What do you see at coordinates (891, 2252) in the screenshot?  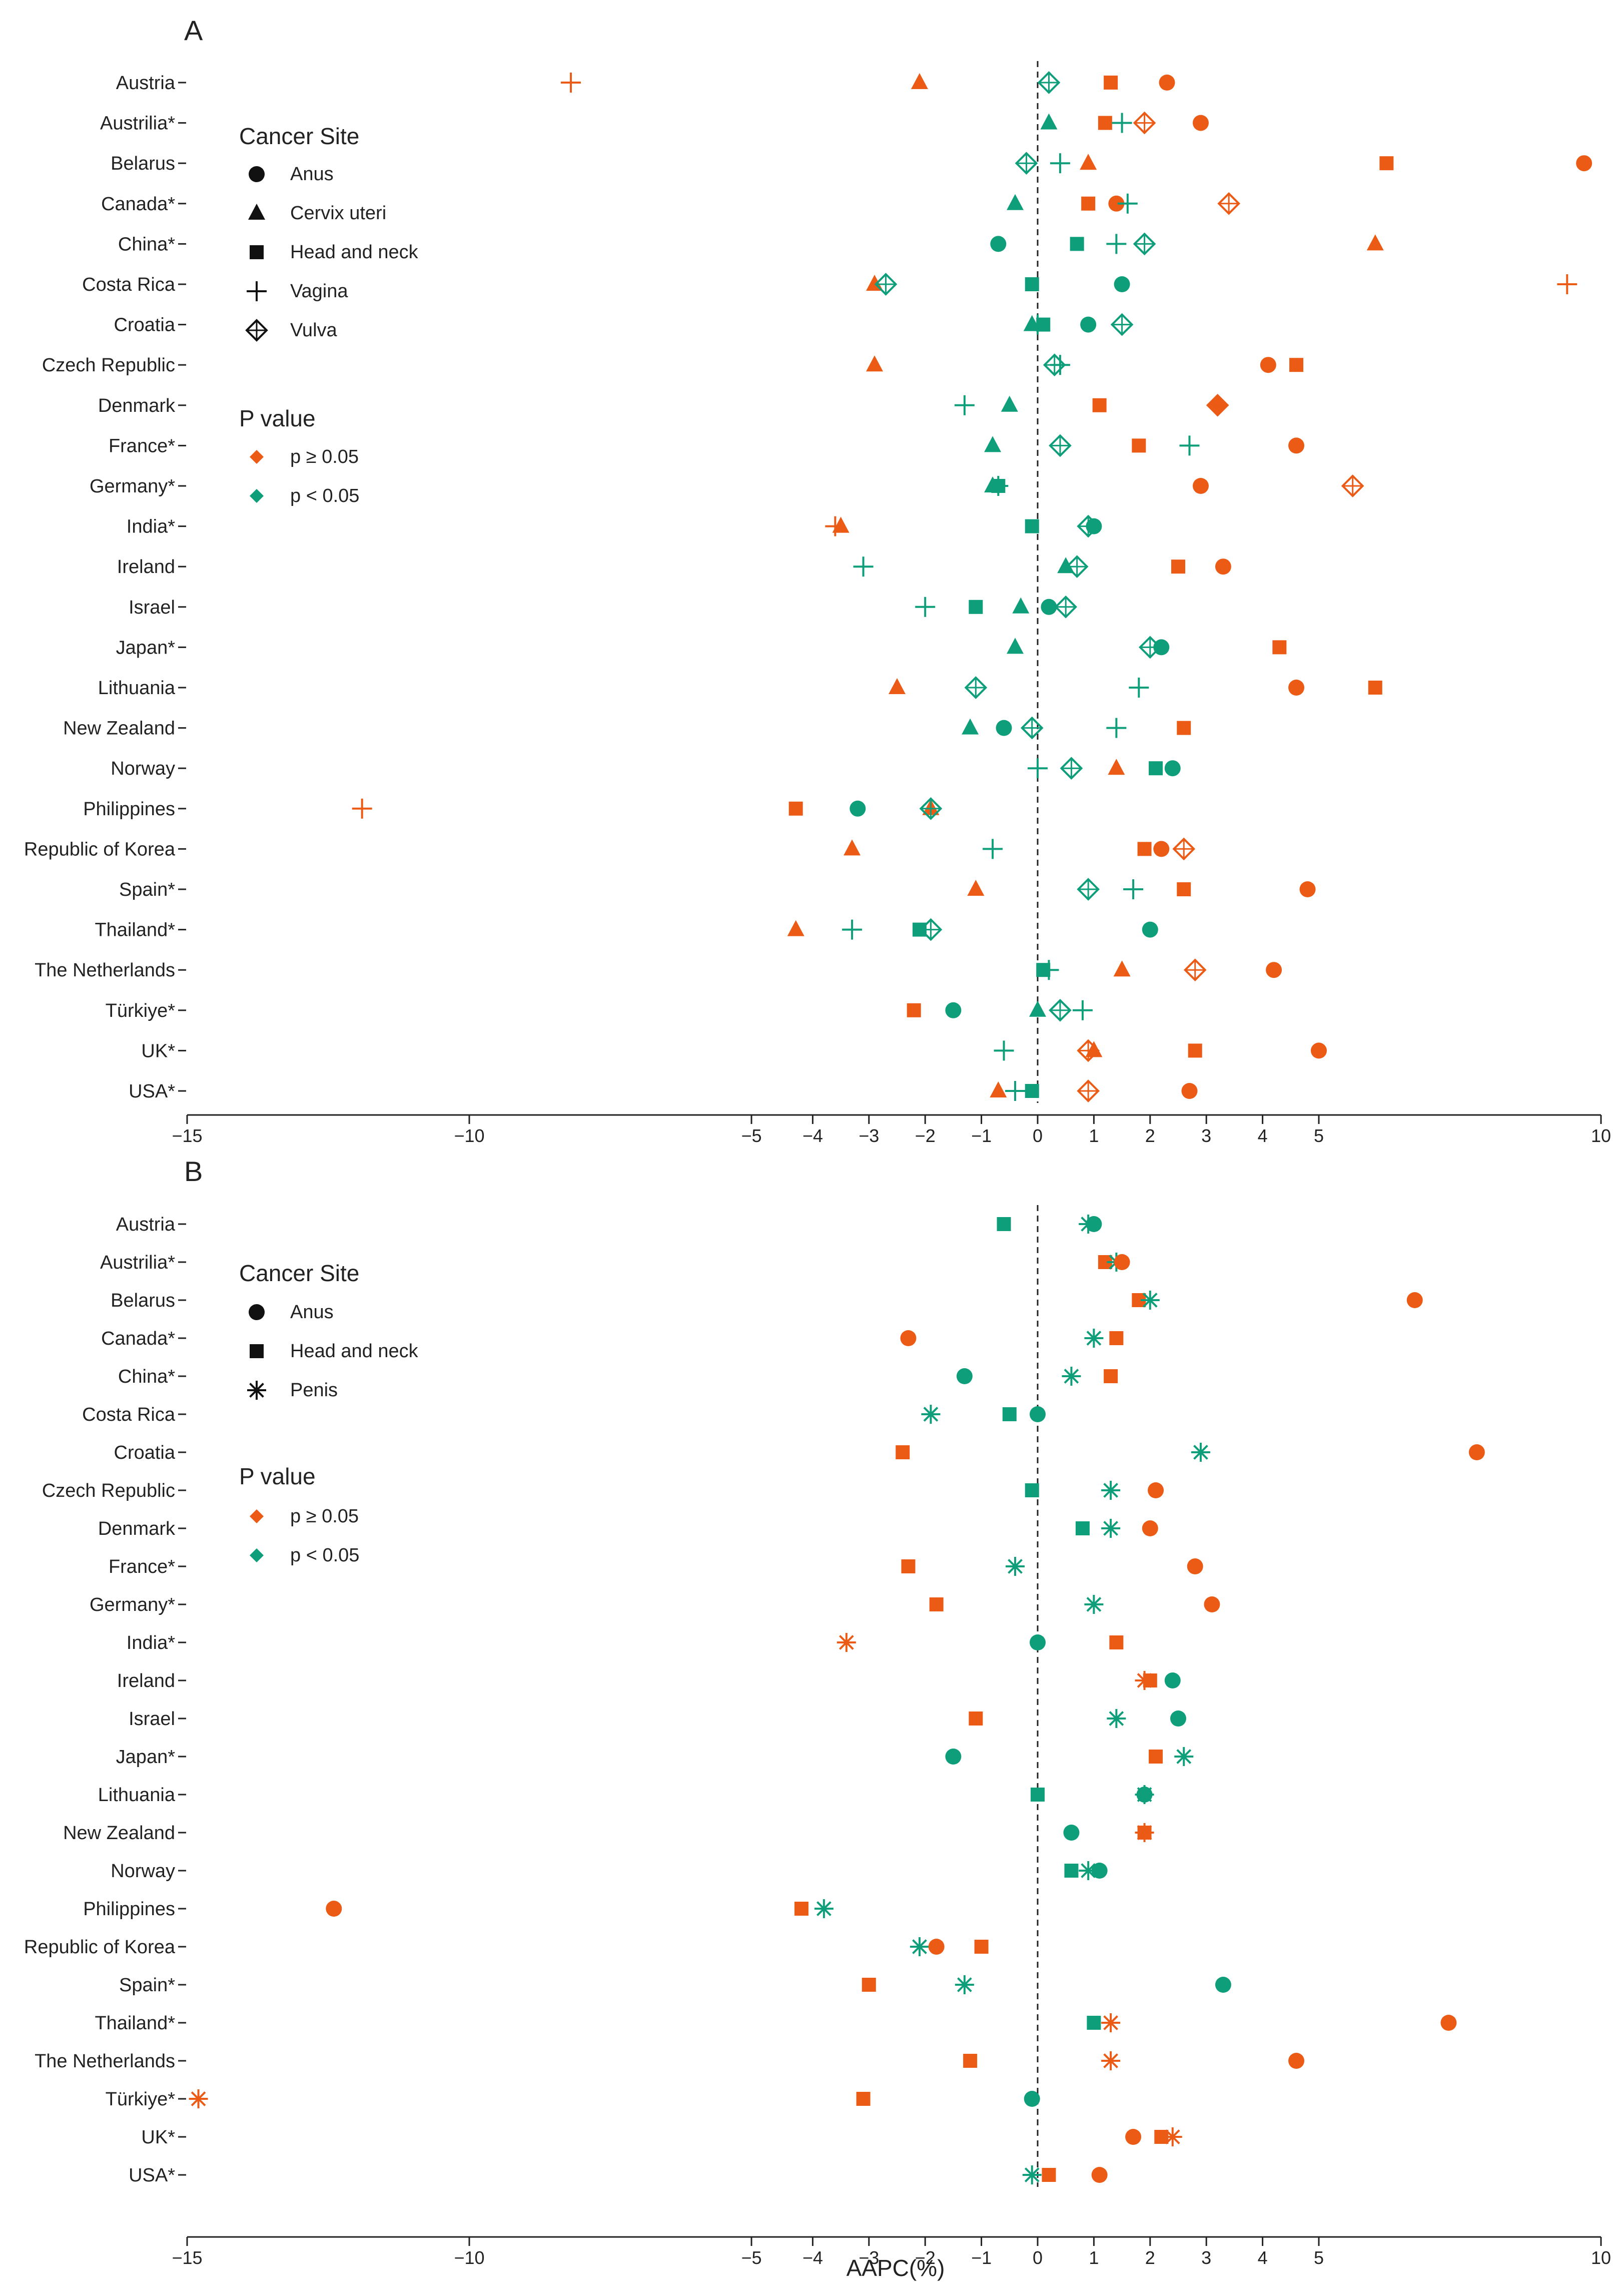 I see `panel-b-x-axis: −15 −10 −5 −4 −3 −2 −1 0 1 2 3 4 5 10` at bounding box center [891, 2252].